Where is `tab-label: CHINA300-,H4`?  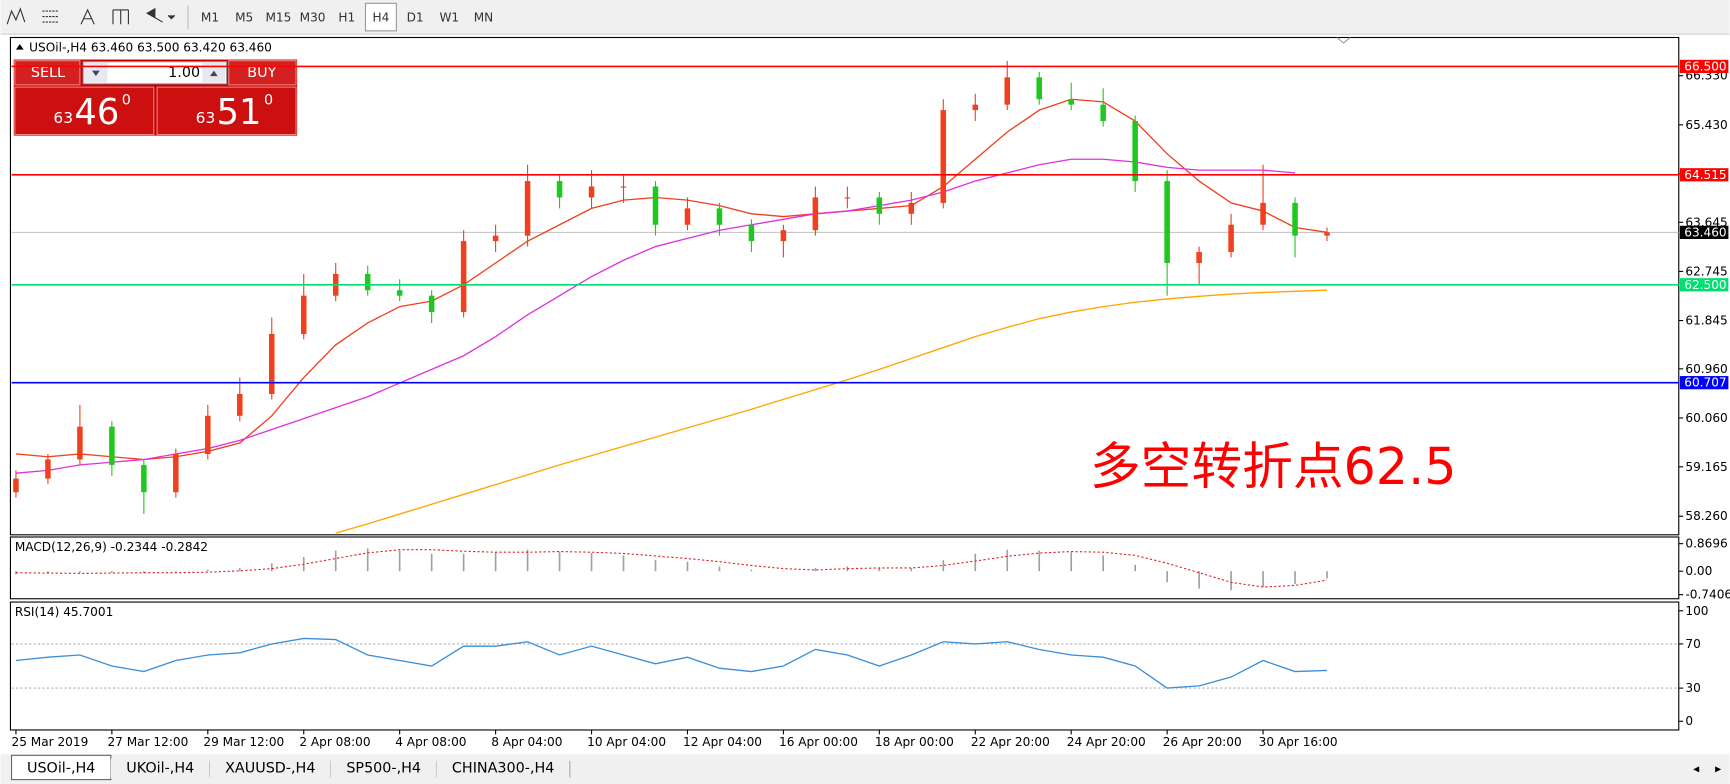
tab-label: CHINA300-,H4 is located at coordinates (503, 769).